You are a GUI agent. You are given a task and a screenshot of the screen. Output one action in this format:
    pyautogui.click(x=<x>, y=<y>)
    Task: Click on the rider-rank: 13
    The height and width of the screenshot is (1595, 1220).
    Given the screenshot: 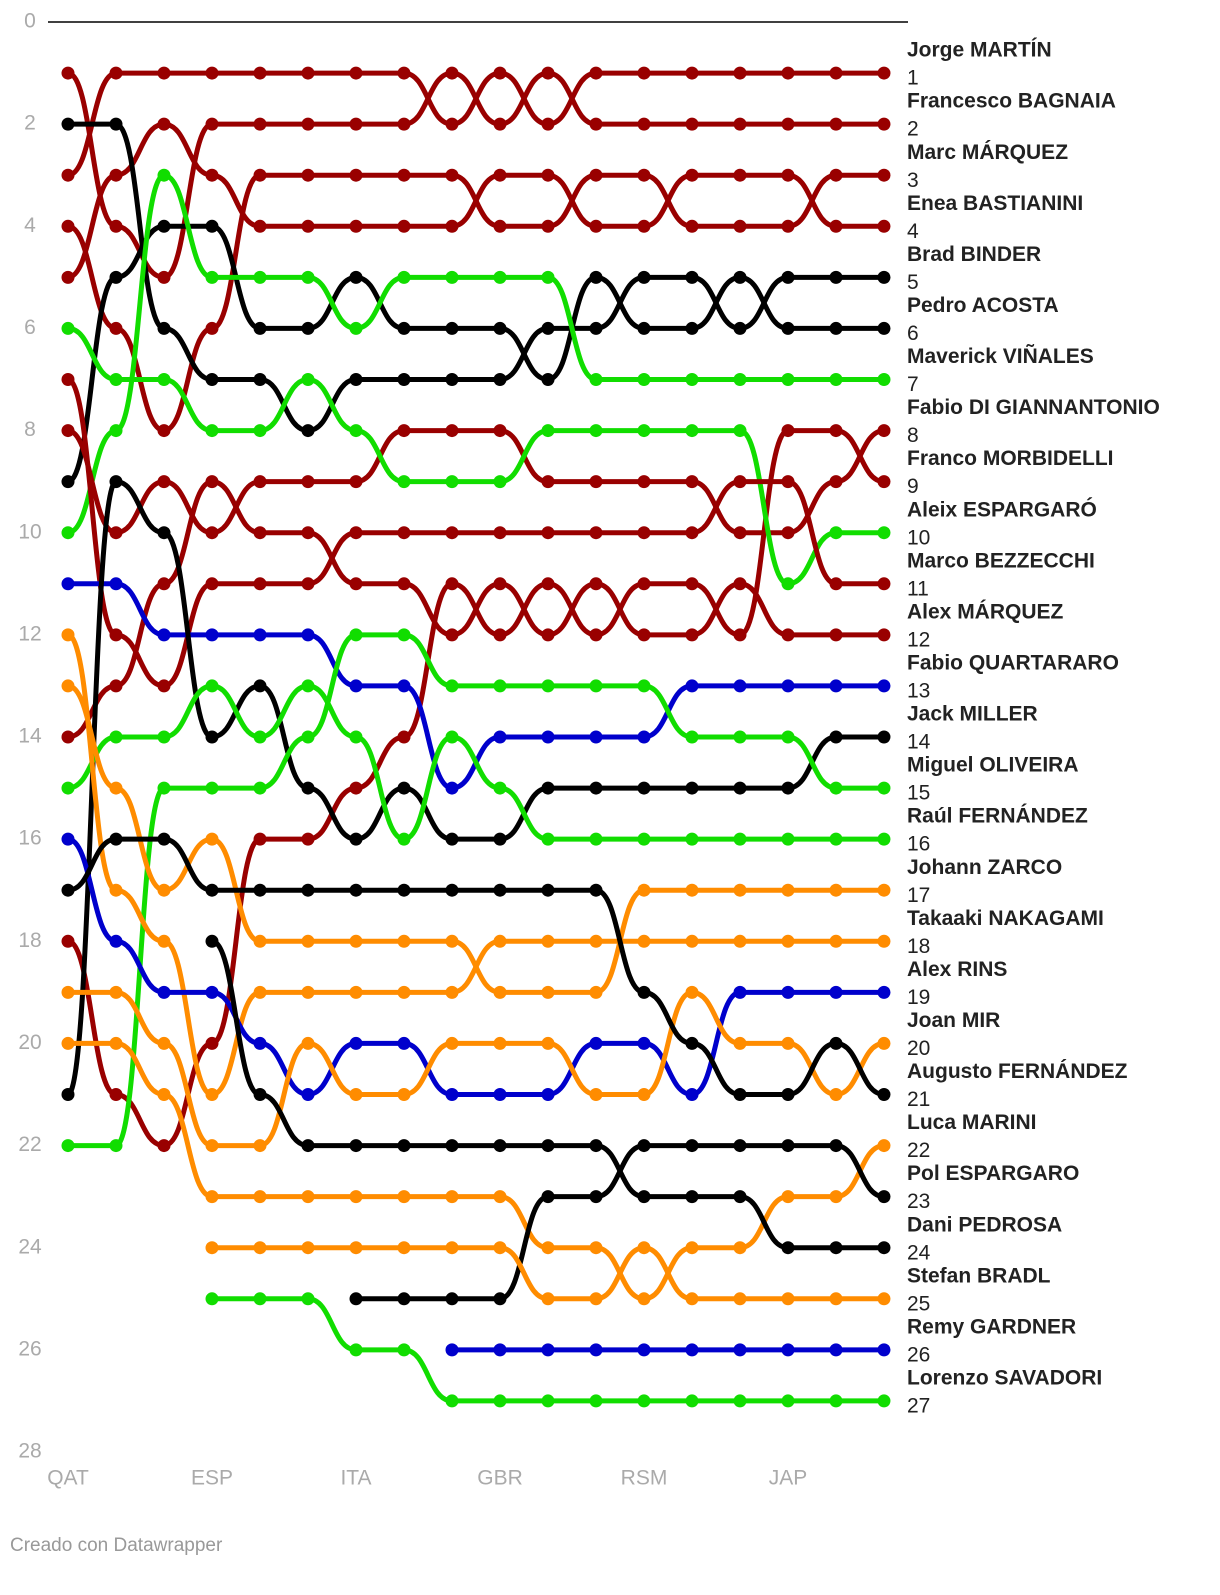 What is the action you would take?
    pyautogui.click(x=918, y=690)
    